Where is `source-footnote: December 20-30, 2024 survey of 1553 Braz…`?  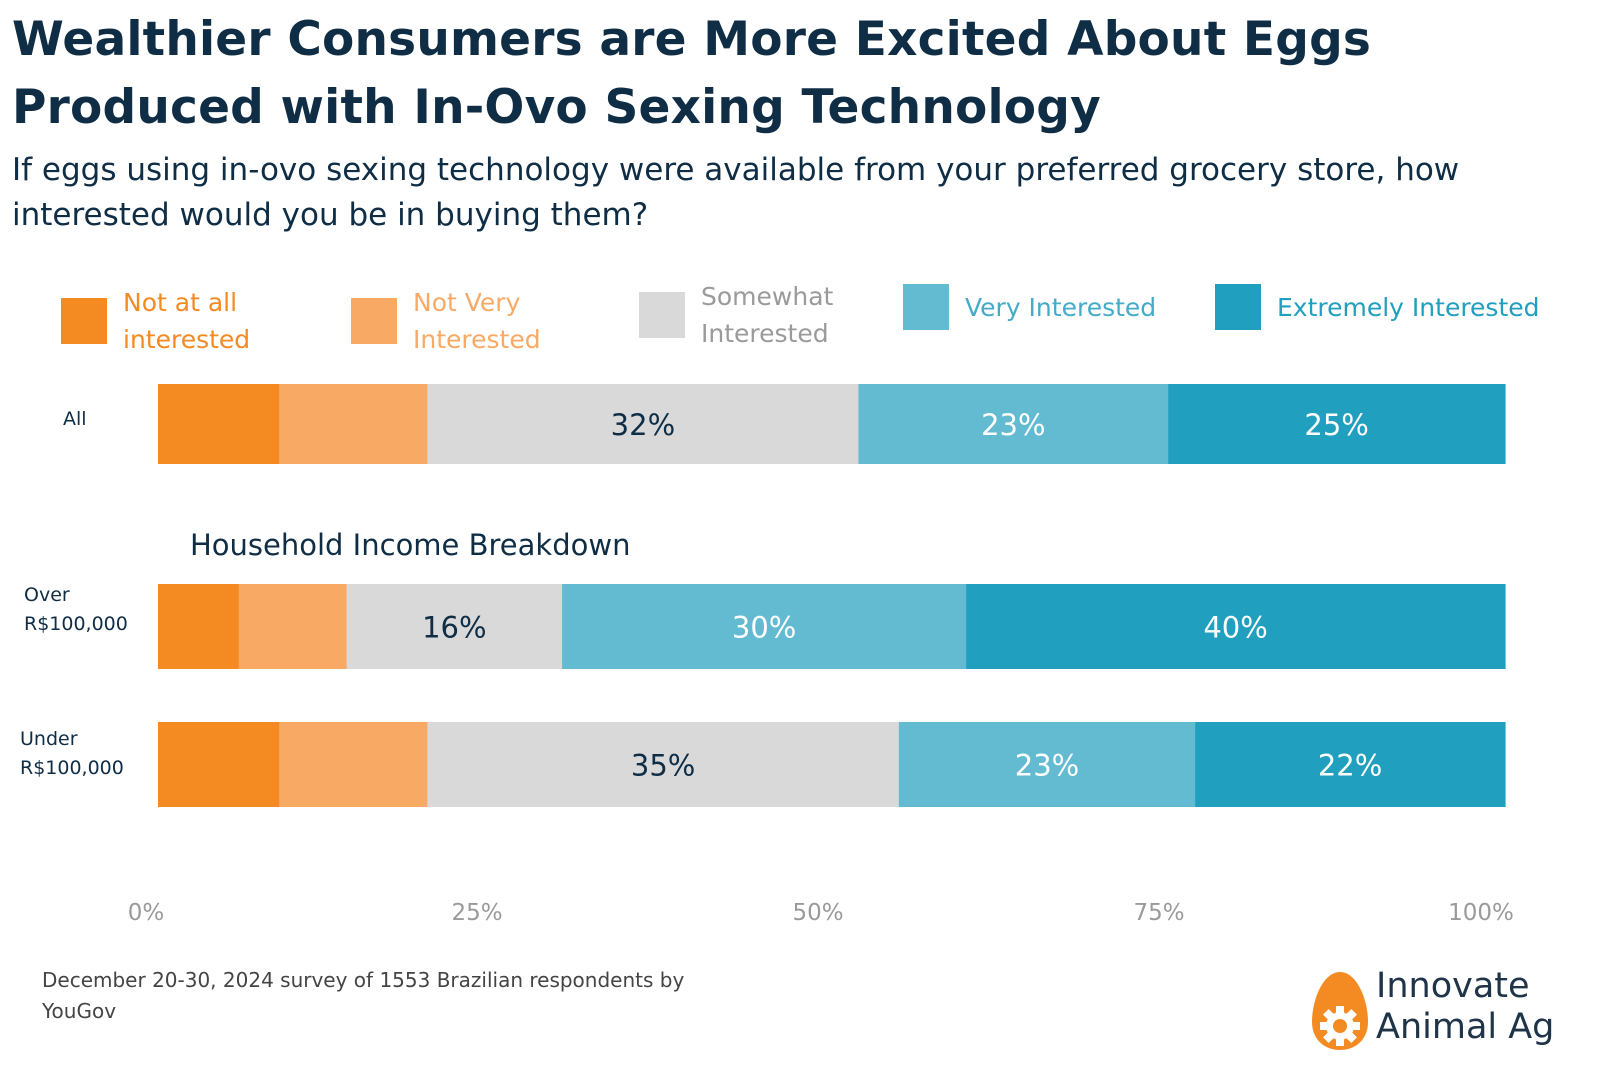
source-footnote: December 20-30, 2024 survey of 1553 Braz… is located at coordinates (363, 995).